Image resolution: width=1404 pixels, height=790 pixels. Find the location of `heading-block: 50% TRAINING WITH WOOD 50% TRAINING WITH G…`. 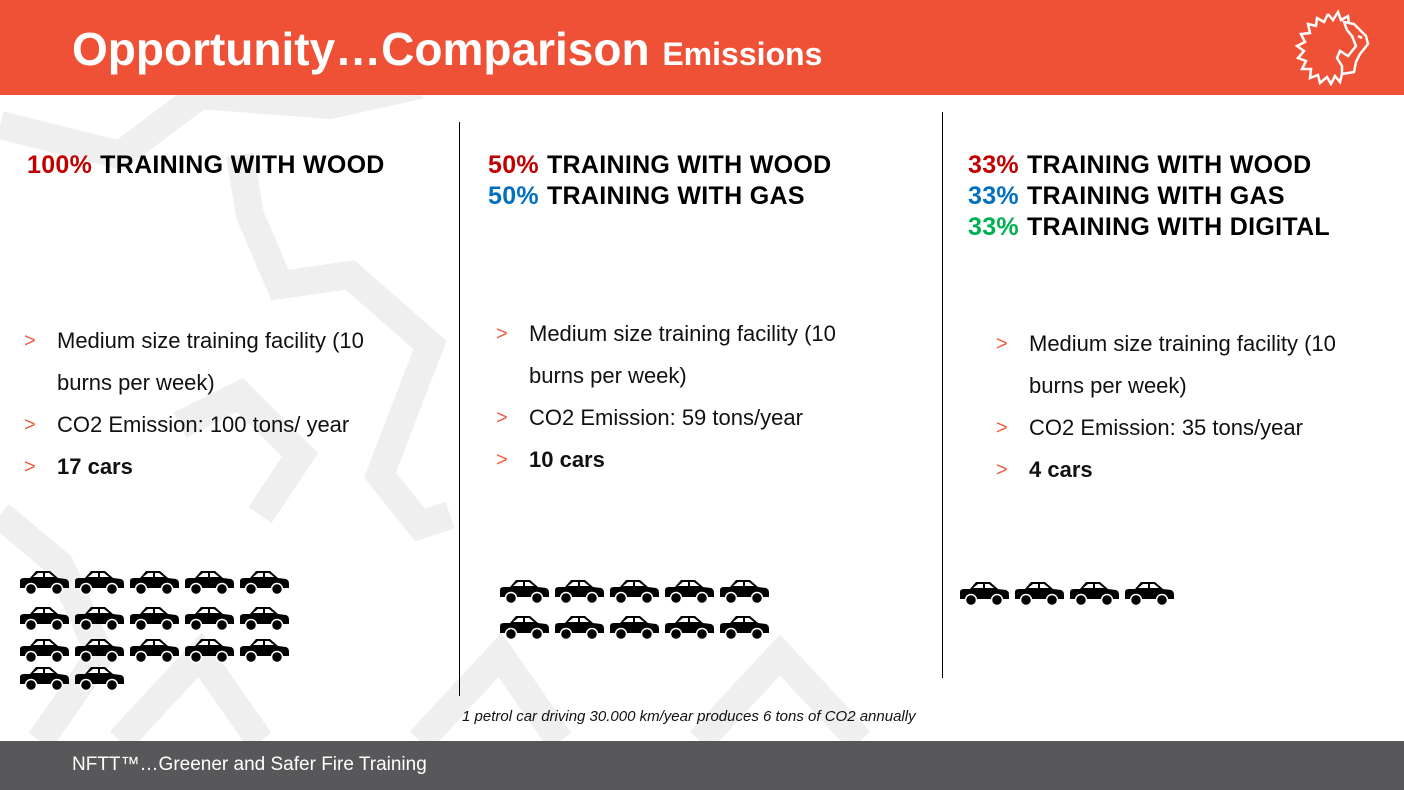

heading-block: 50% TRAINING WITH WOOD 50% TRAINING WITH G… is located at coordinates (659, 181).